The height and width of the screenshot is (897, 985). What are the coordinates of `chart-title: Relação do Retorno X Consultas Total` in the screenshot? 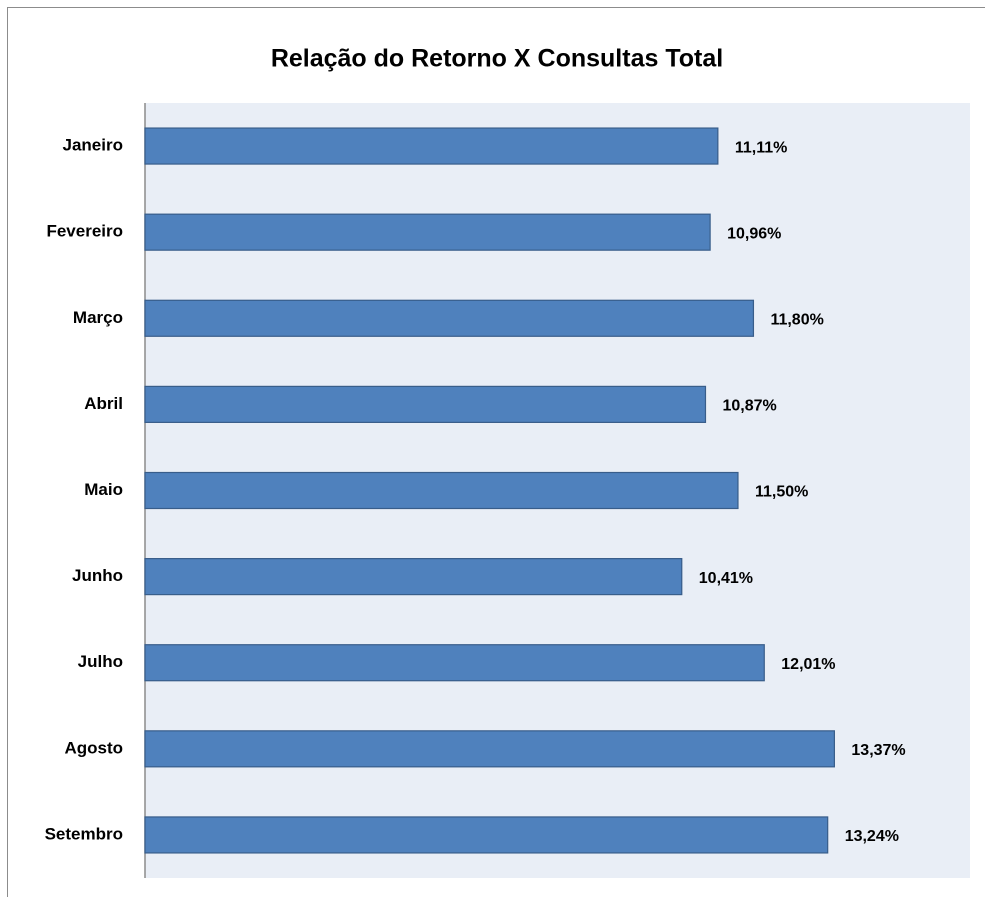 It's located at (497, 59).